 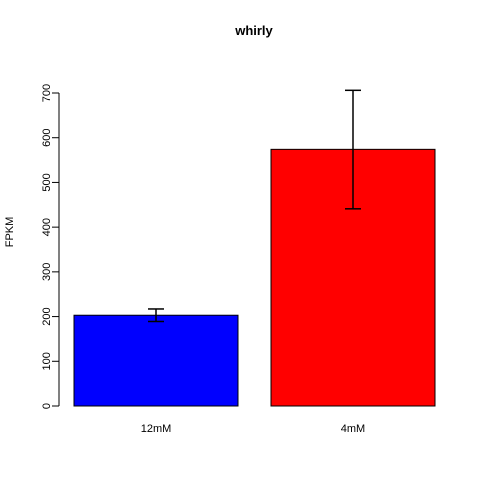 I want to click on y-tick-label: 500, so click(x=47, y=182).